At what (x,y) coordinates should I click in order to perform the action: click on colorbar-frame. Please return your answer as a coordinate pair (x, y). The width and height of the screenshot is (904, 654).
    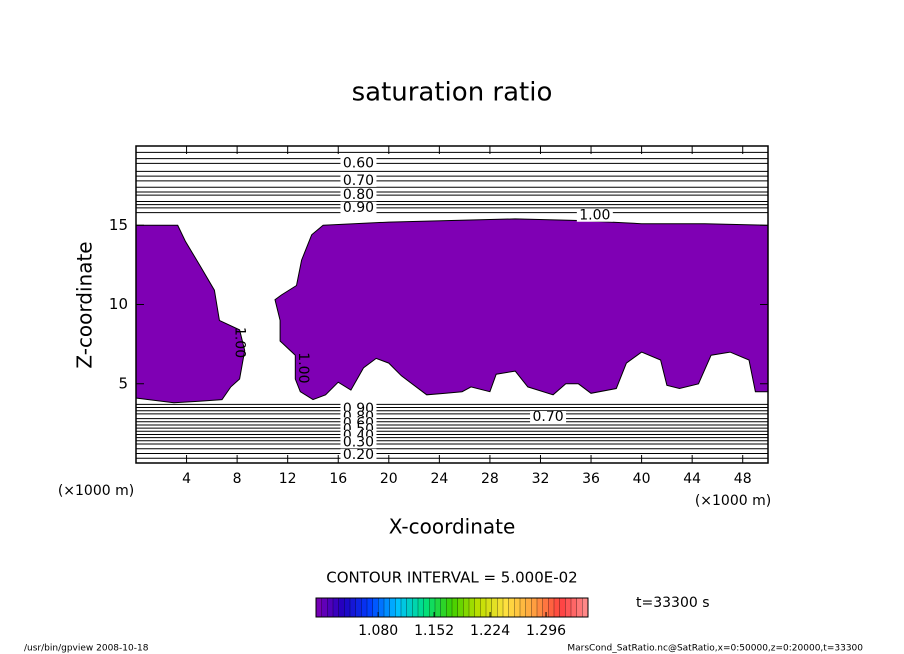
    Looking at the image, I should click on (452, 607).